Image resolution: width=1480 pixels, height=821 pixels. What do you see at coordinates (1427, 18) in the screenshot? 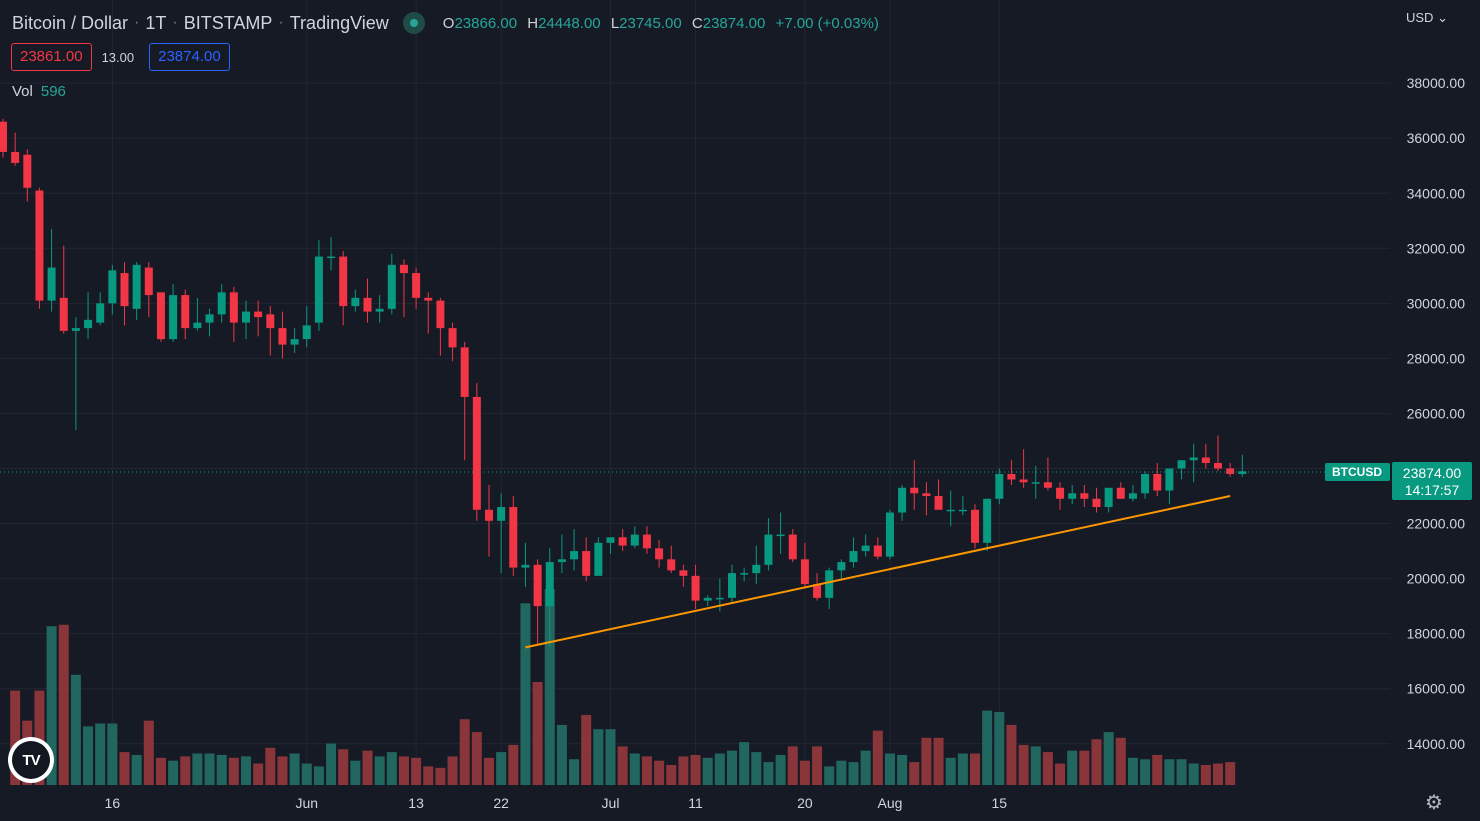
I see `currency-selector: USD ⌄` at bounding box center [1427, 18].